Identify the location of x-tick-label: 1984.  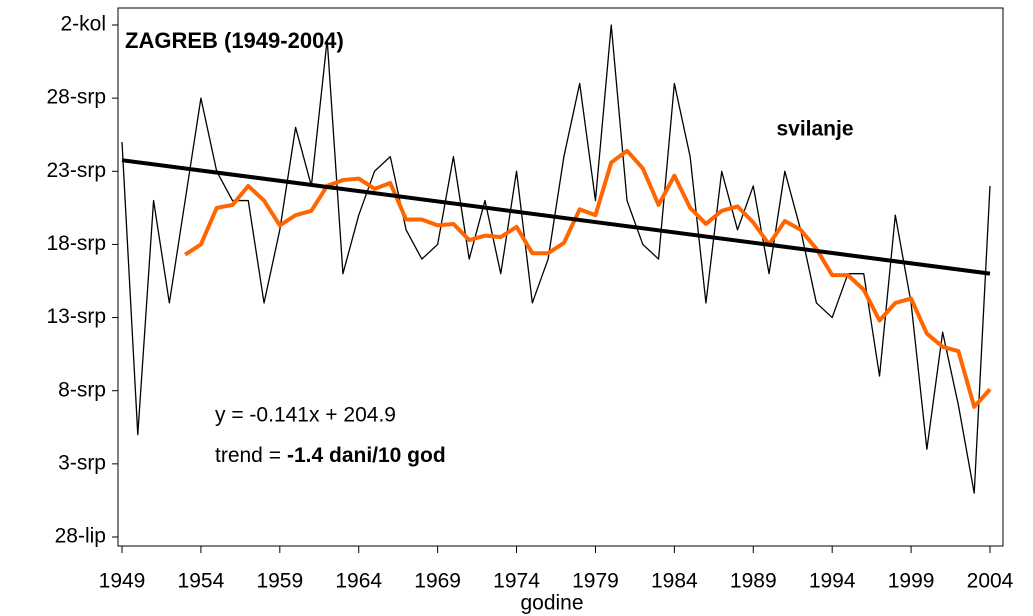
(674, 581).